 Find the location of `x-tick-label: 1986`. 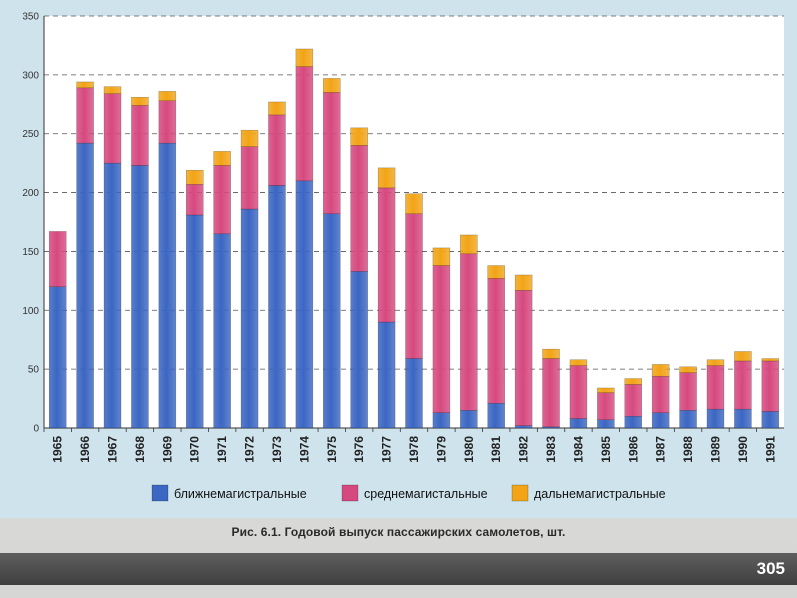

x-tick-label: 1986 is located at coordinates (633, 449).